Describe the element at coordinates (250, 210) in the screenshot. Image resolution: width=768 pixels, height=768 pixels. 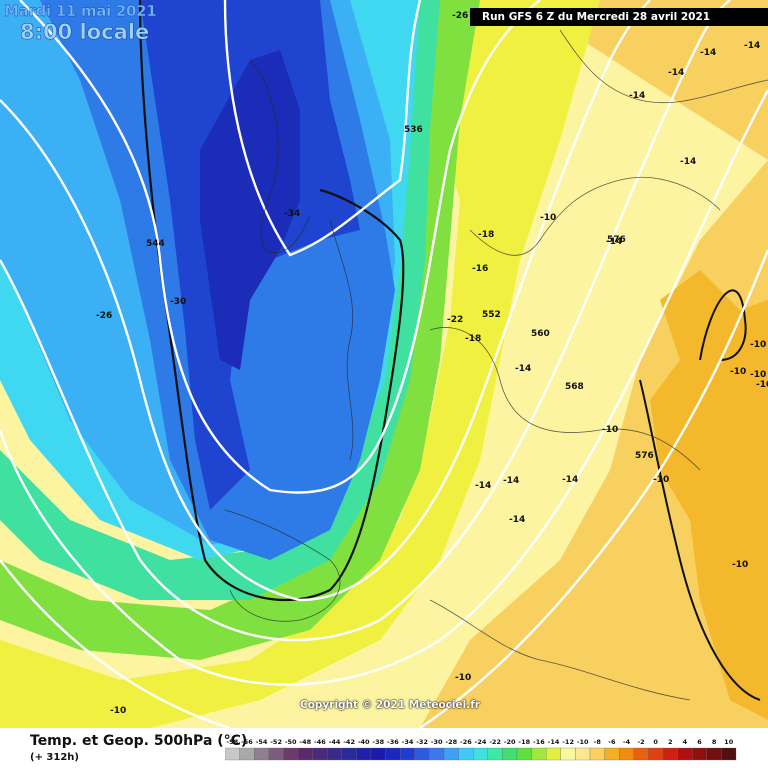
I see `temperature-field-deepest-blue` at that location.